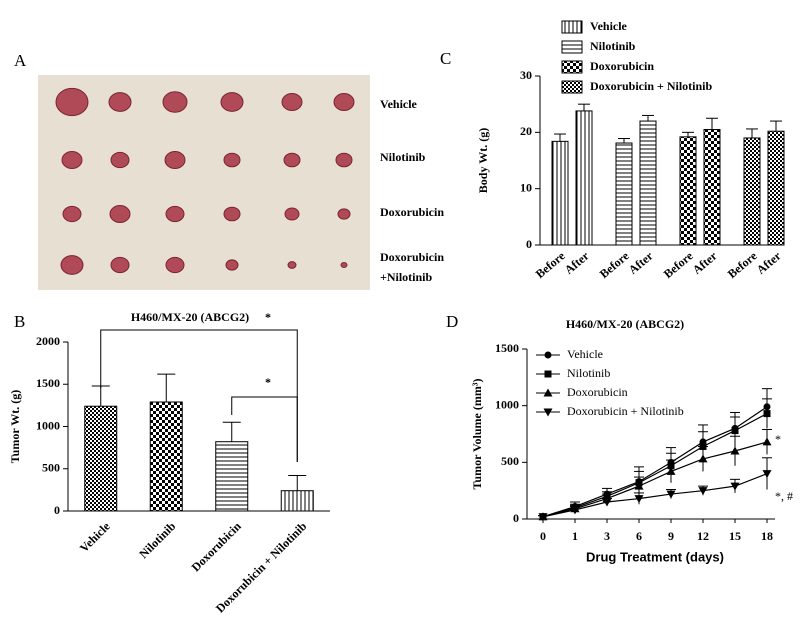  Describe the element at coordinates (477, 434) in the screenshot. I see `y-axis-label: Tumor Volume (mm³)` at that location.